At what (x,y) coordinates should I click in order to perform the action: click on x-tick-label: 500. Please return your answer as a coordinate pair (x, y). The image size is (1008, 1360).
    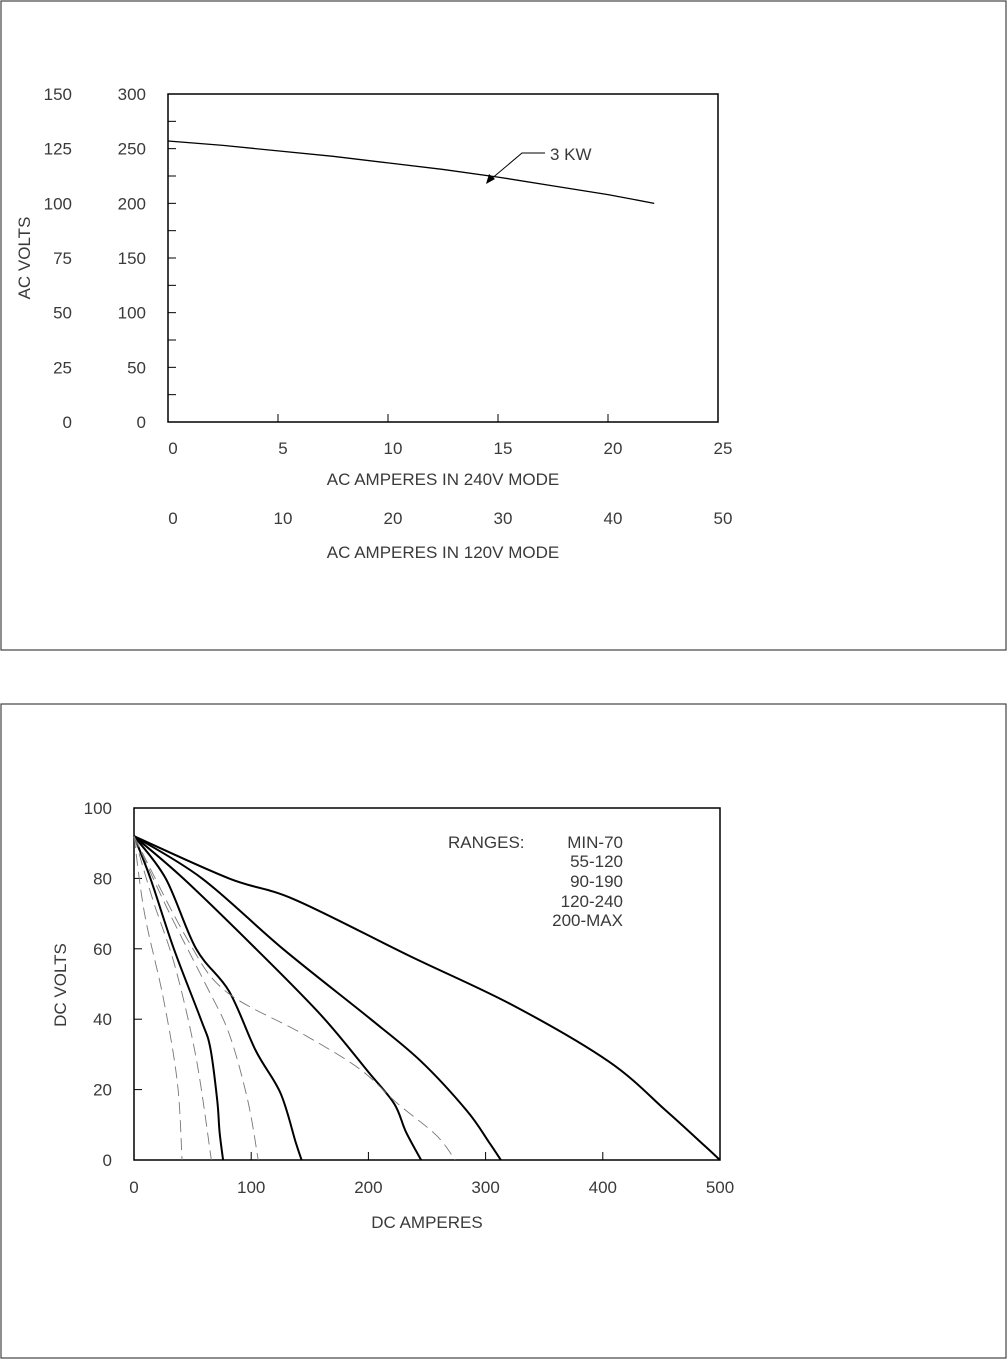
    Looking at the image, I should click on (720, 1187).